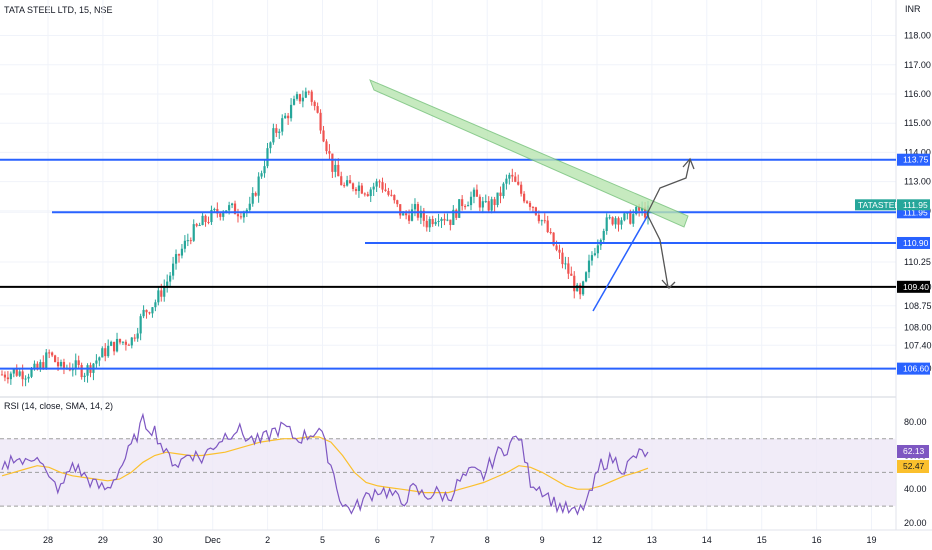  What do you see at coordinates (460, 540) in the screenshot?
I see `time-axis: 28 29 30 Dec 2 5 6 7 8 9 12 13 14 15 16 19` at bounding box center [460, 540].